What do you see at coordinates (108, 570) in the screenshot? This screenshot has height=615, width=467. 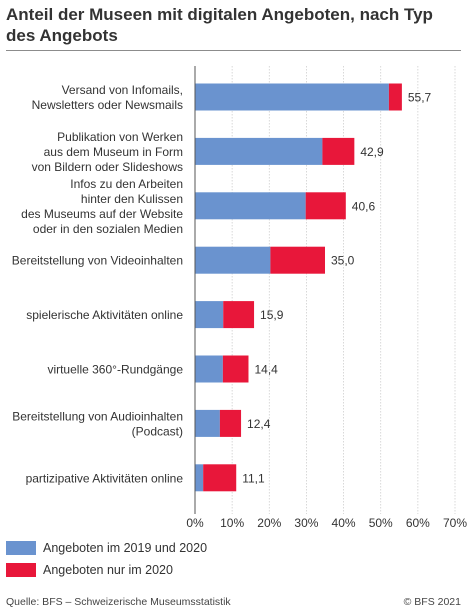 I see `legend-label-2020: Angeboten nur im 2020` at bounding box center [108, 570].